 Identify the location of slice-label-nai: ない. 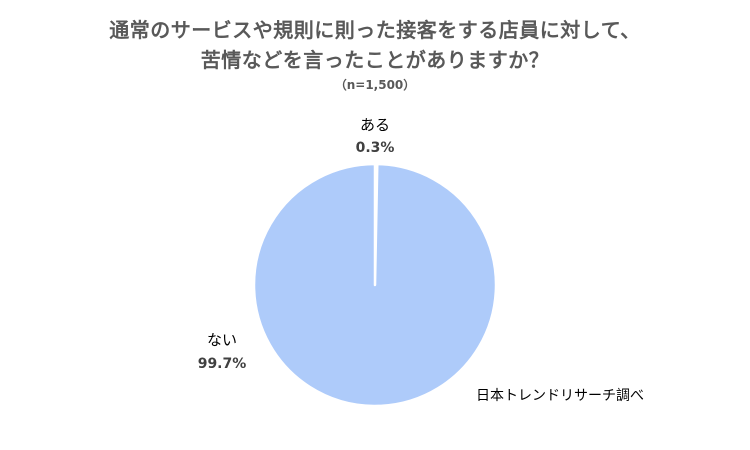
(222, 340).